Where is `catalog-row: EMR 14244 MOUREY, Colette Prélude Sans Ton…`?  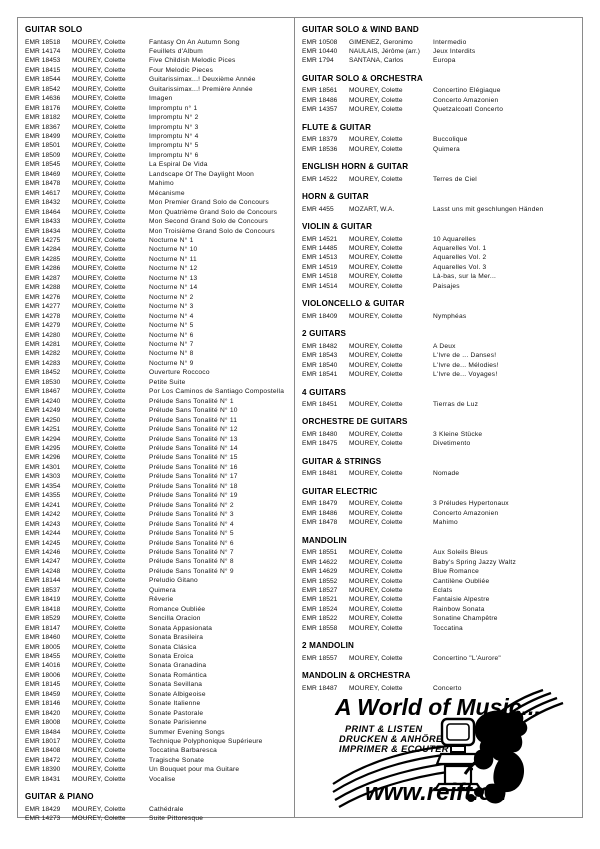
catalog-row: EMR 14244 MOUREY, Colette Prélude Sans Ton… is located at coordinates (157, 533).